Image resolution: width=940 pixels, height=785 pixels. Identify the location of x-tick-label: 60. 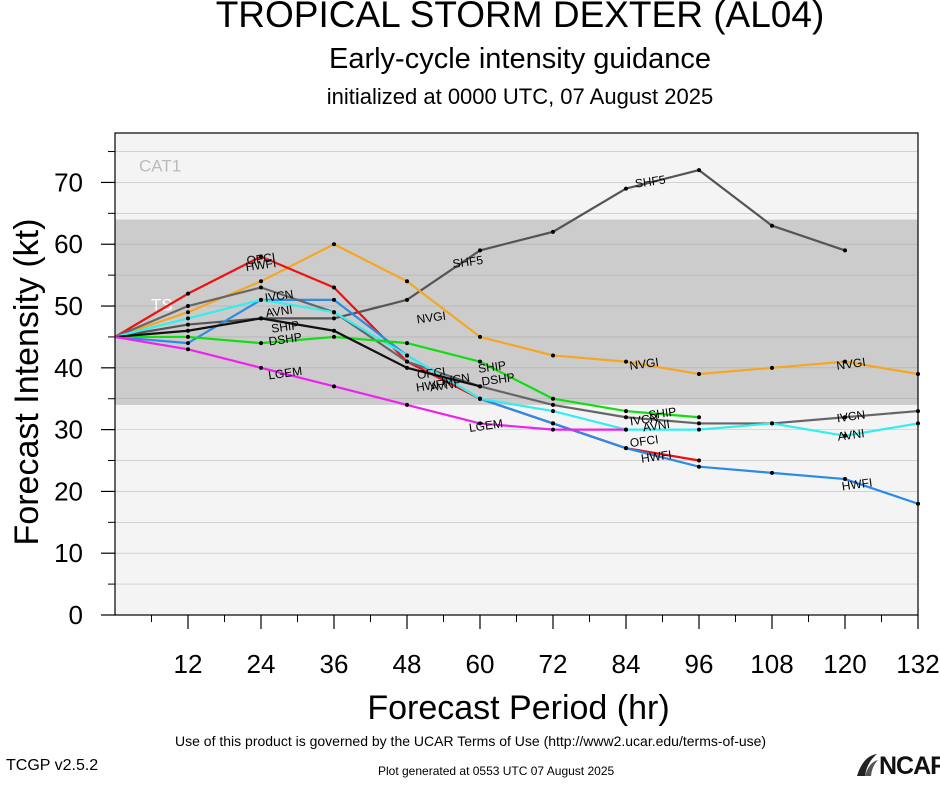
(480, 664).